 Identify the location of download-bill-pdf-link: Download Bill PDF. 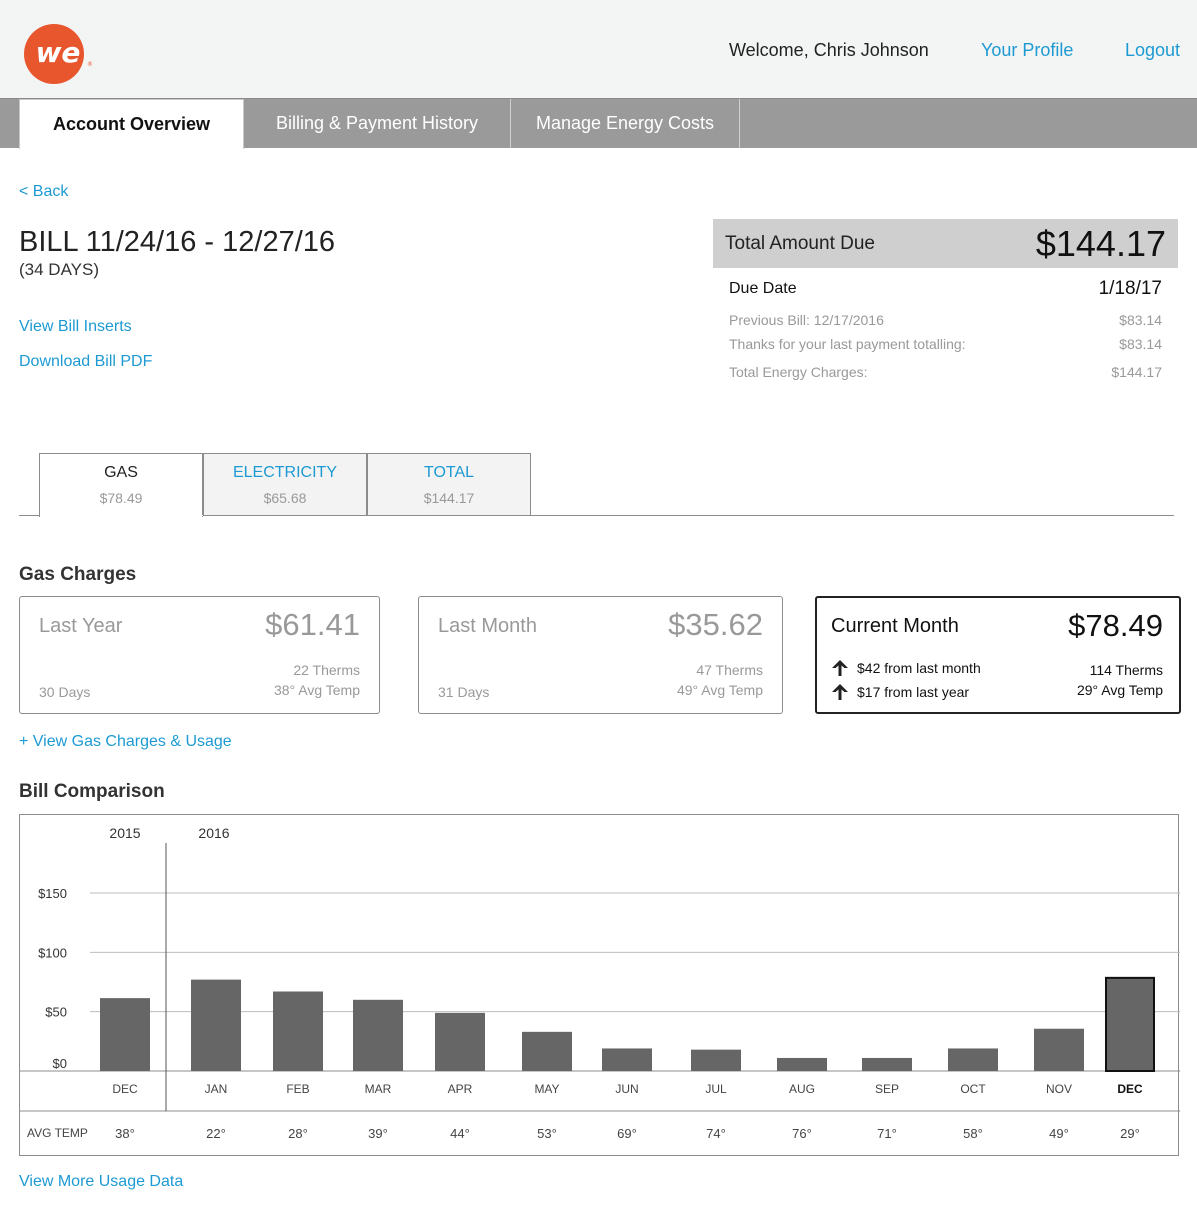
(86, 361).